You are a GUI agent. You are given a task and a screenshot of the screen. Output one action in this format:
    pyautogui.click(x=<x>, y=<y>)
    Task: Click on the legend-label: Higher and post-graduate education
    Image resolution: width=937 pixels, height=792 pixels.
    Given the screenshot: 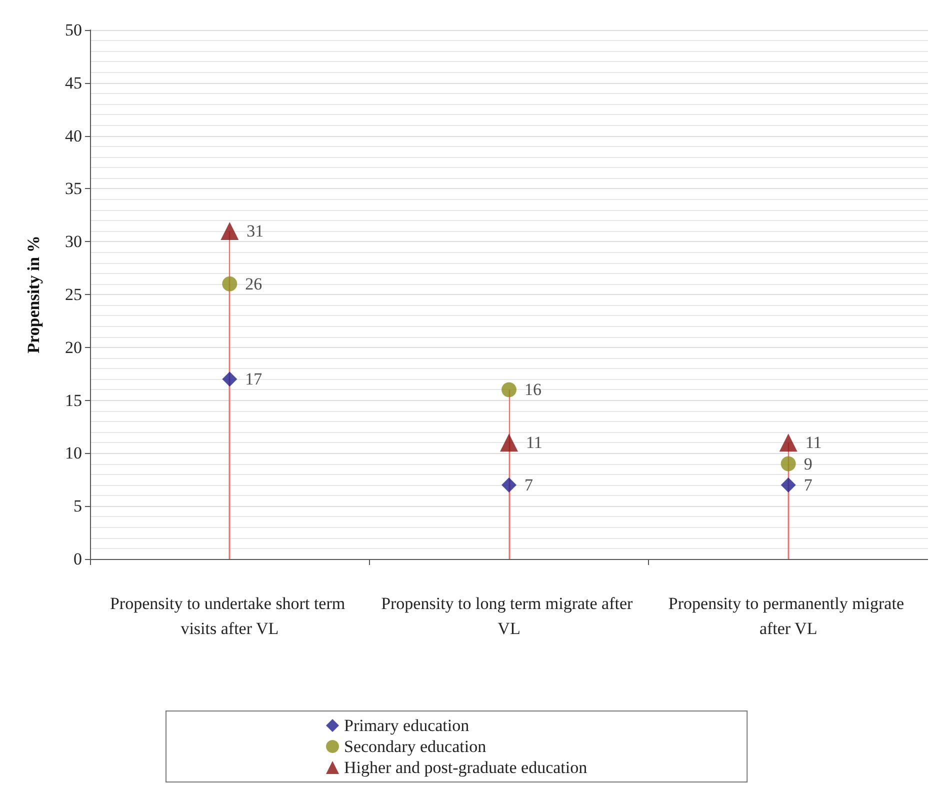 What is the action you would take?
    pyautogui.click(x=466, y=767)
    